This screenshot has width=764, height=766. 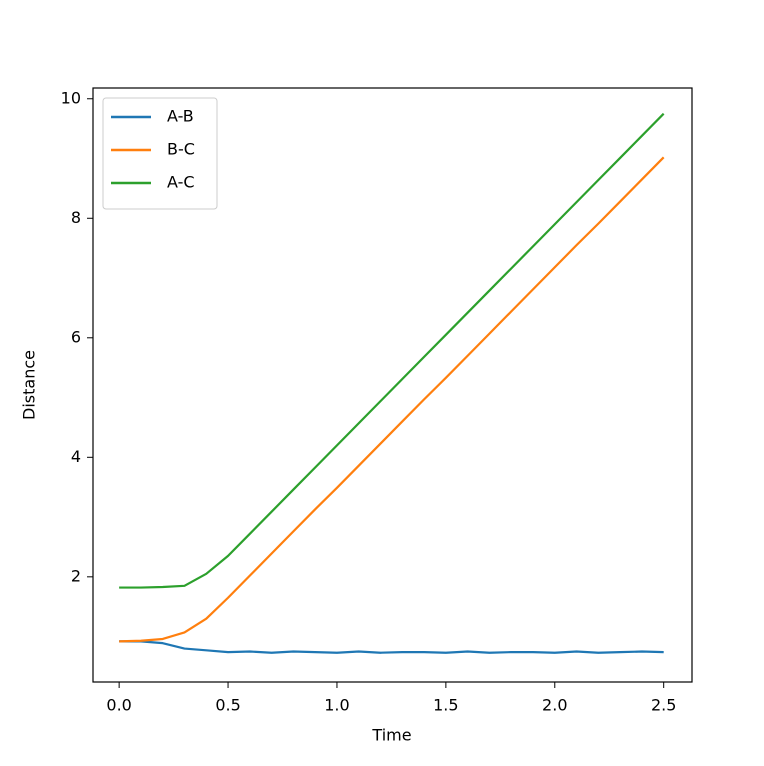 What do you see at coordinates (445, 705) in the screenshot?
I see `x-tick-label: 1.5` at bounding box center [445, 705].